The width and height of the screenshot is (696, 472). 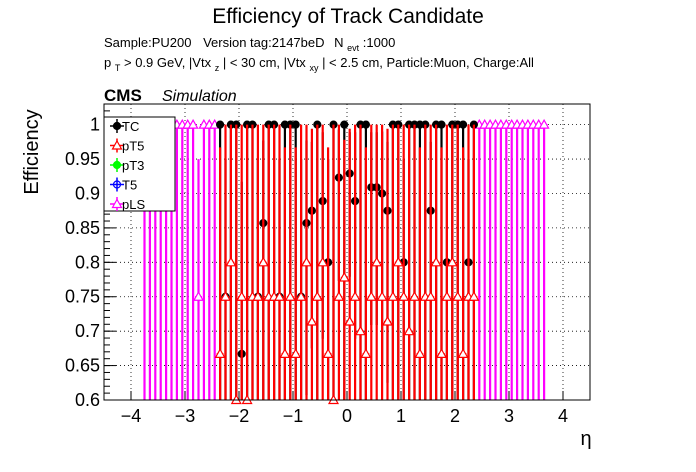 What do you see at coordinates (82, 297) in the screenshot?
I see `y-tick-label: 0.75` at bounding box center [82, 297].